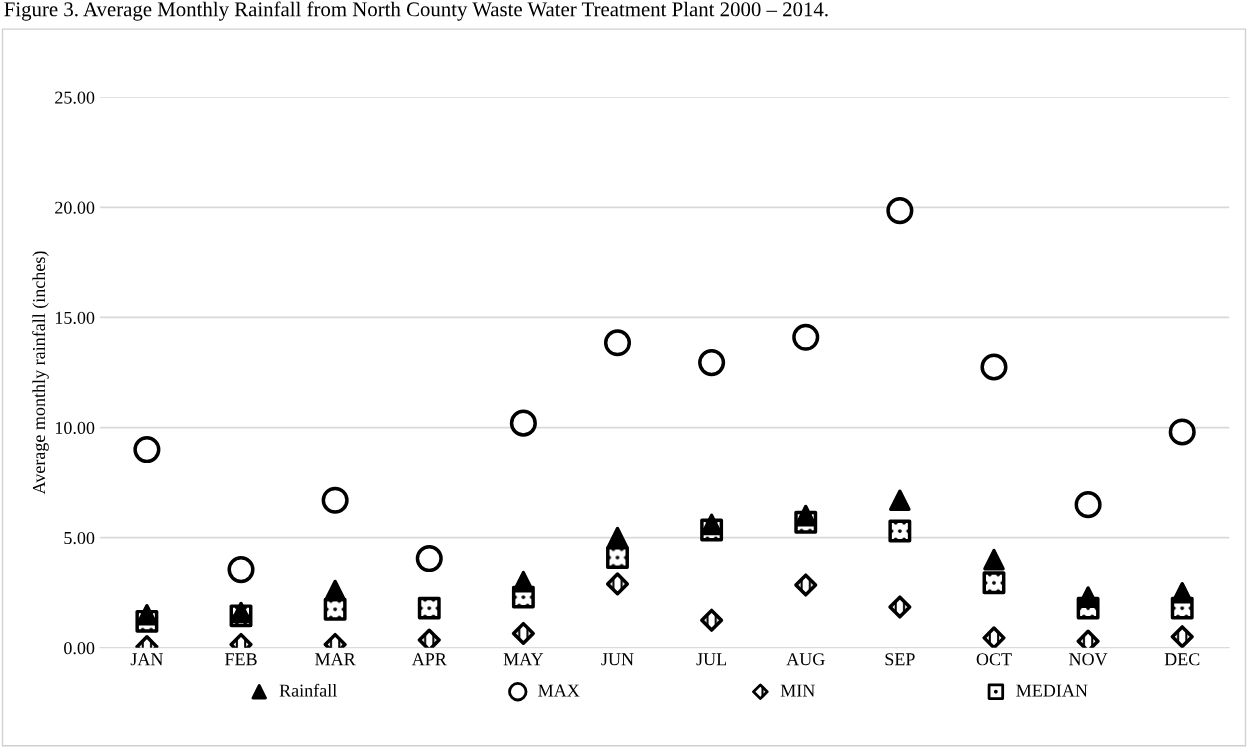  What do you see at coordinates (523, 659) in the screenshot?
I see `x-tick-label: MAY` at bounding box center [523, 659].